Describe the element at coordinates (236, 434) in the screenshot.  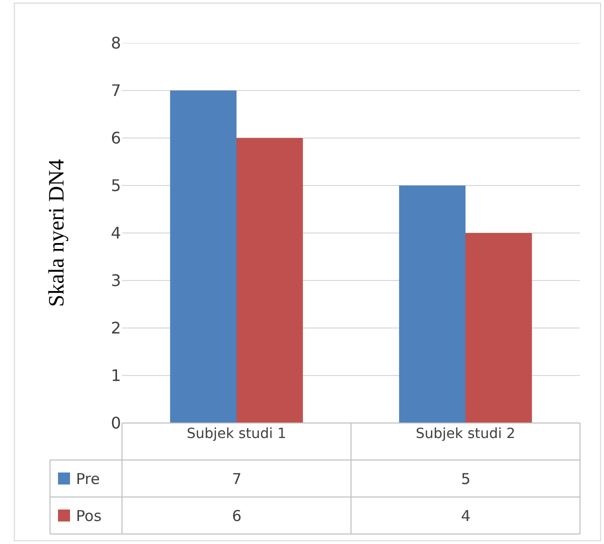
I see `x-tick-label: Subjek studi 1` at that location.